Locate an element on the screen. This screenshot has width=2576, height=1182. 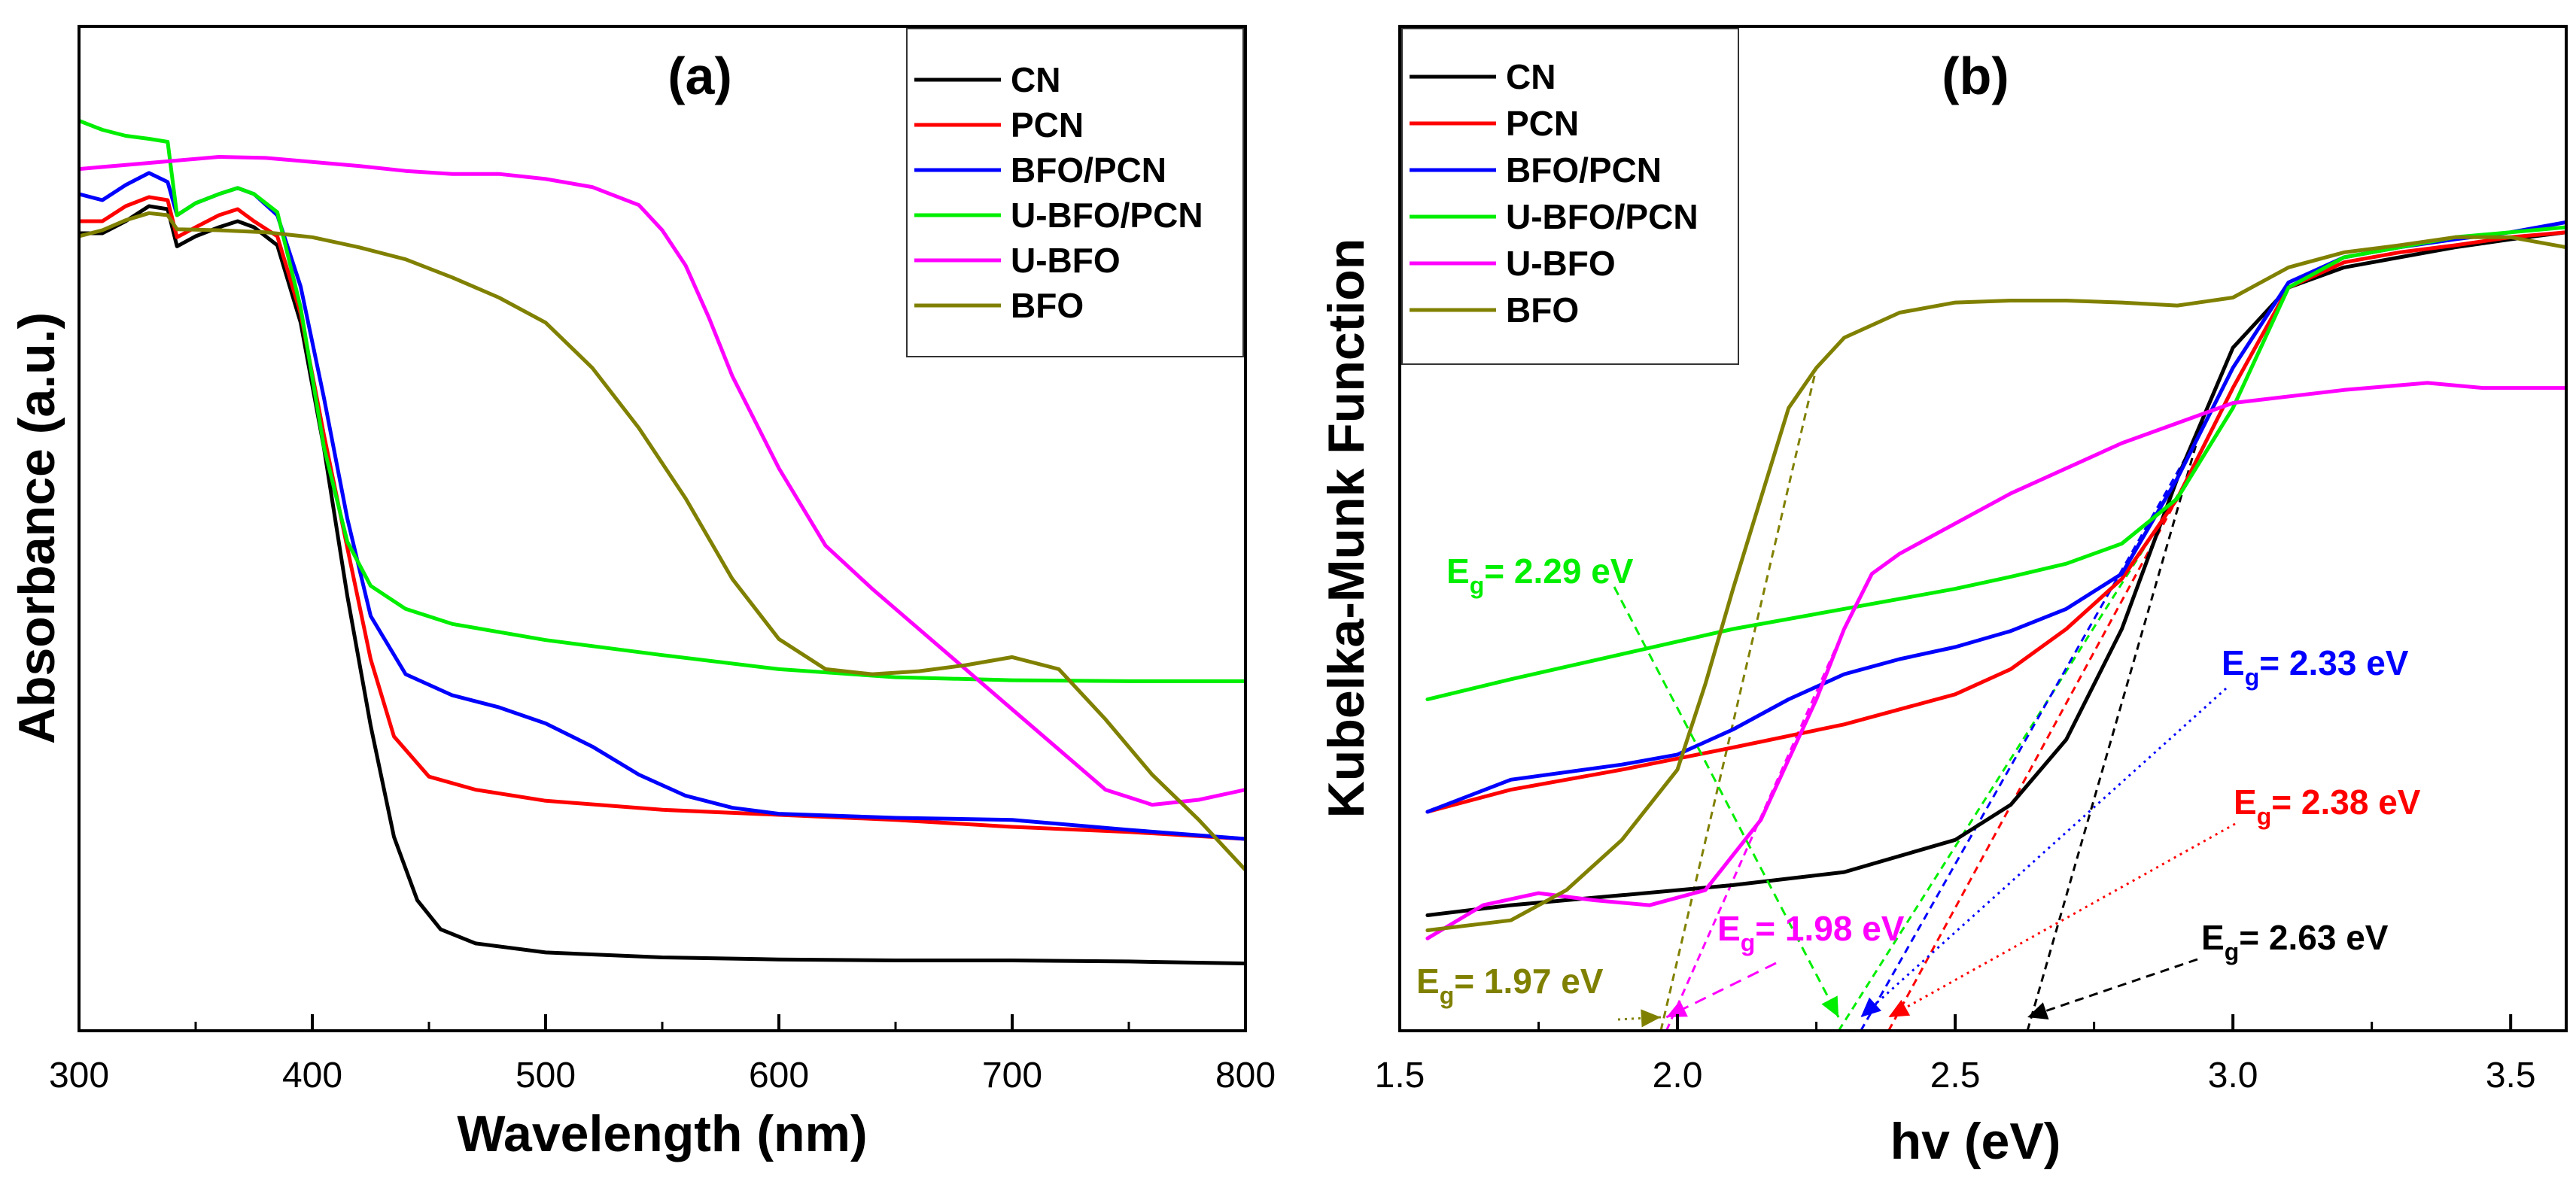
legend-box-a is located at coordinates (1075, 192).